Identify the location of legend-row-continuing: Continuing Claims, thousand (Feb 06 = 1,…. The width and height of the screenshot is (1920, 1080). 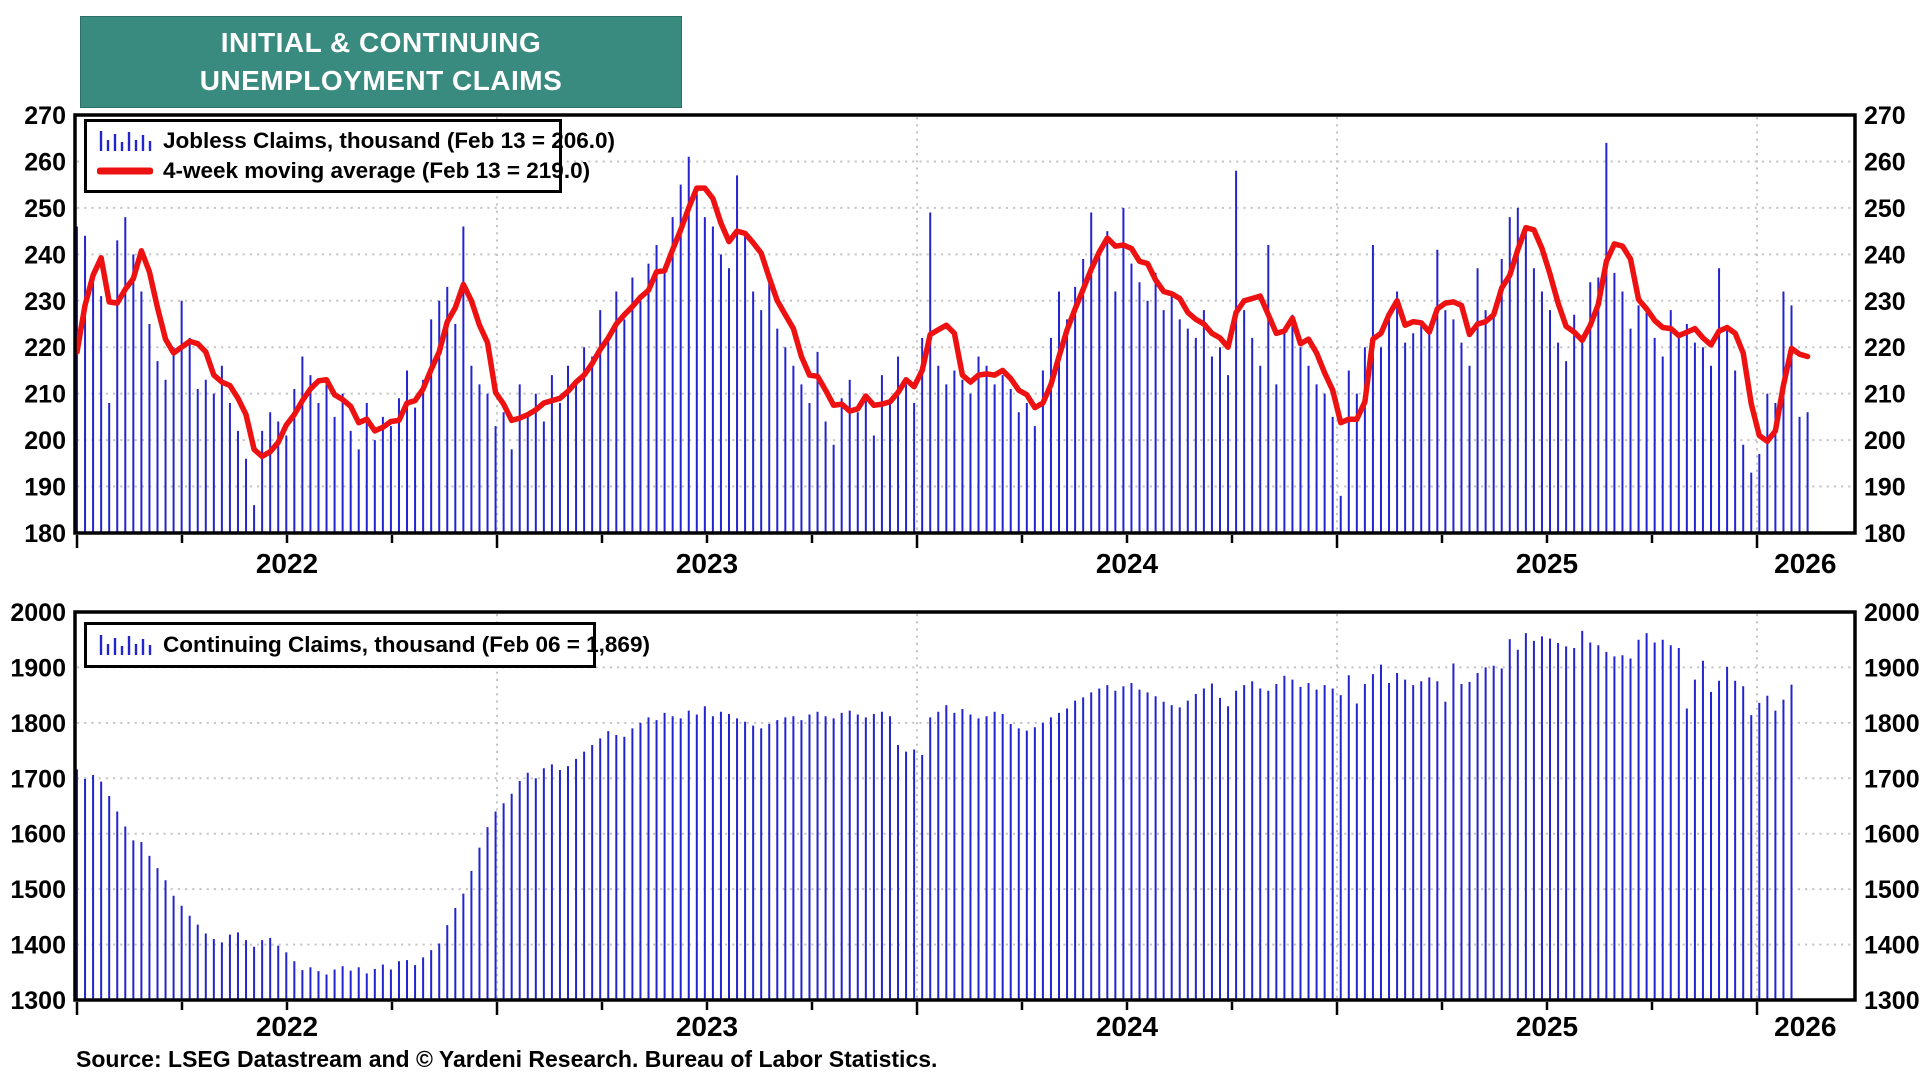
(373, 645).